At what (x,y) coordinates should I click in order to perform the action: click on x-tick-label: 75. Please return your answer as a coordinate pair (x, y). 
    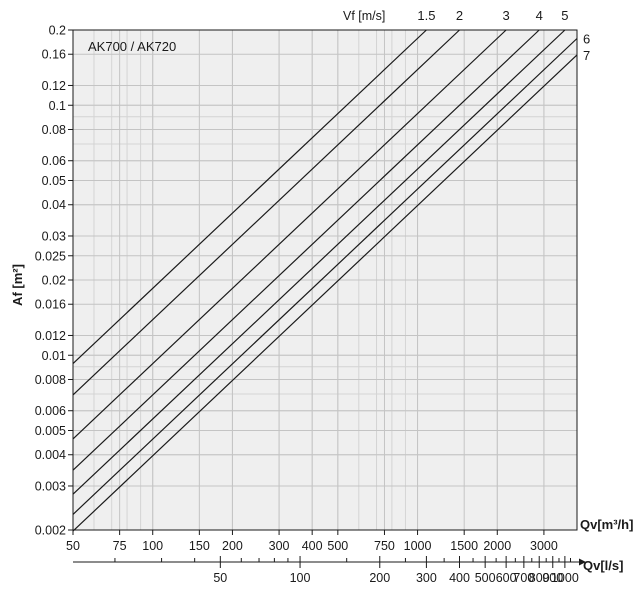
    Looking at the image, I should click on (120, 546).